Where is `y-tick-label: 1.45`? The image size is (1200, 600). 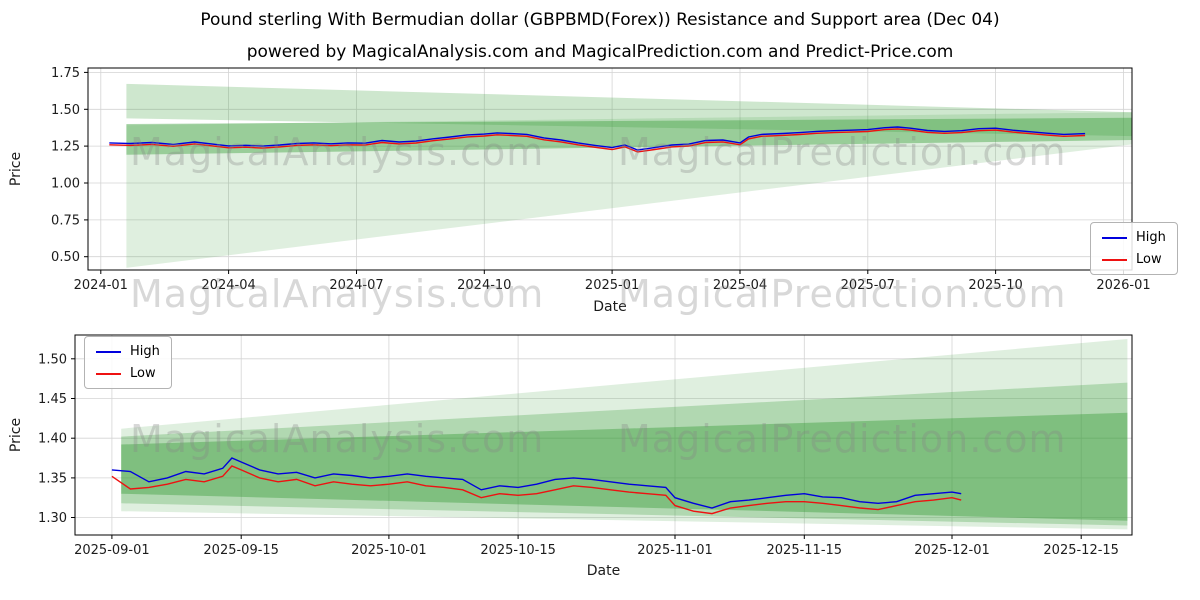 y-tick-label: 1.45 is located at coordinates (52, 399).